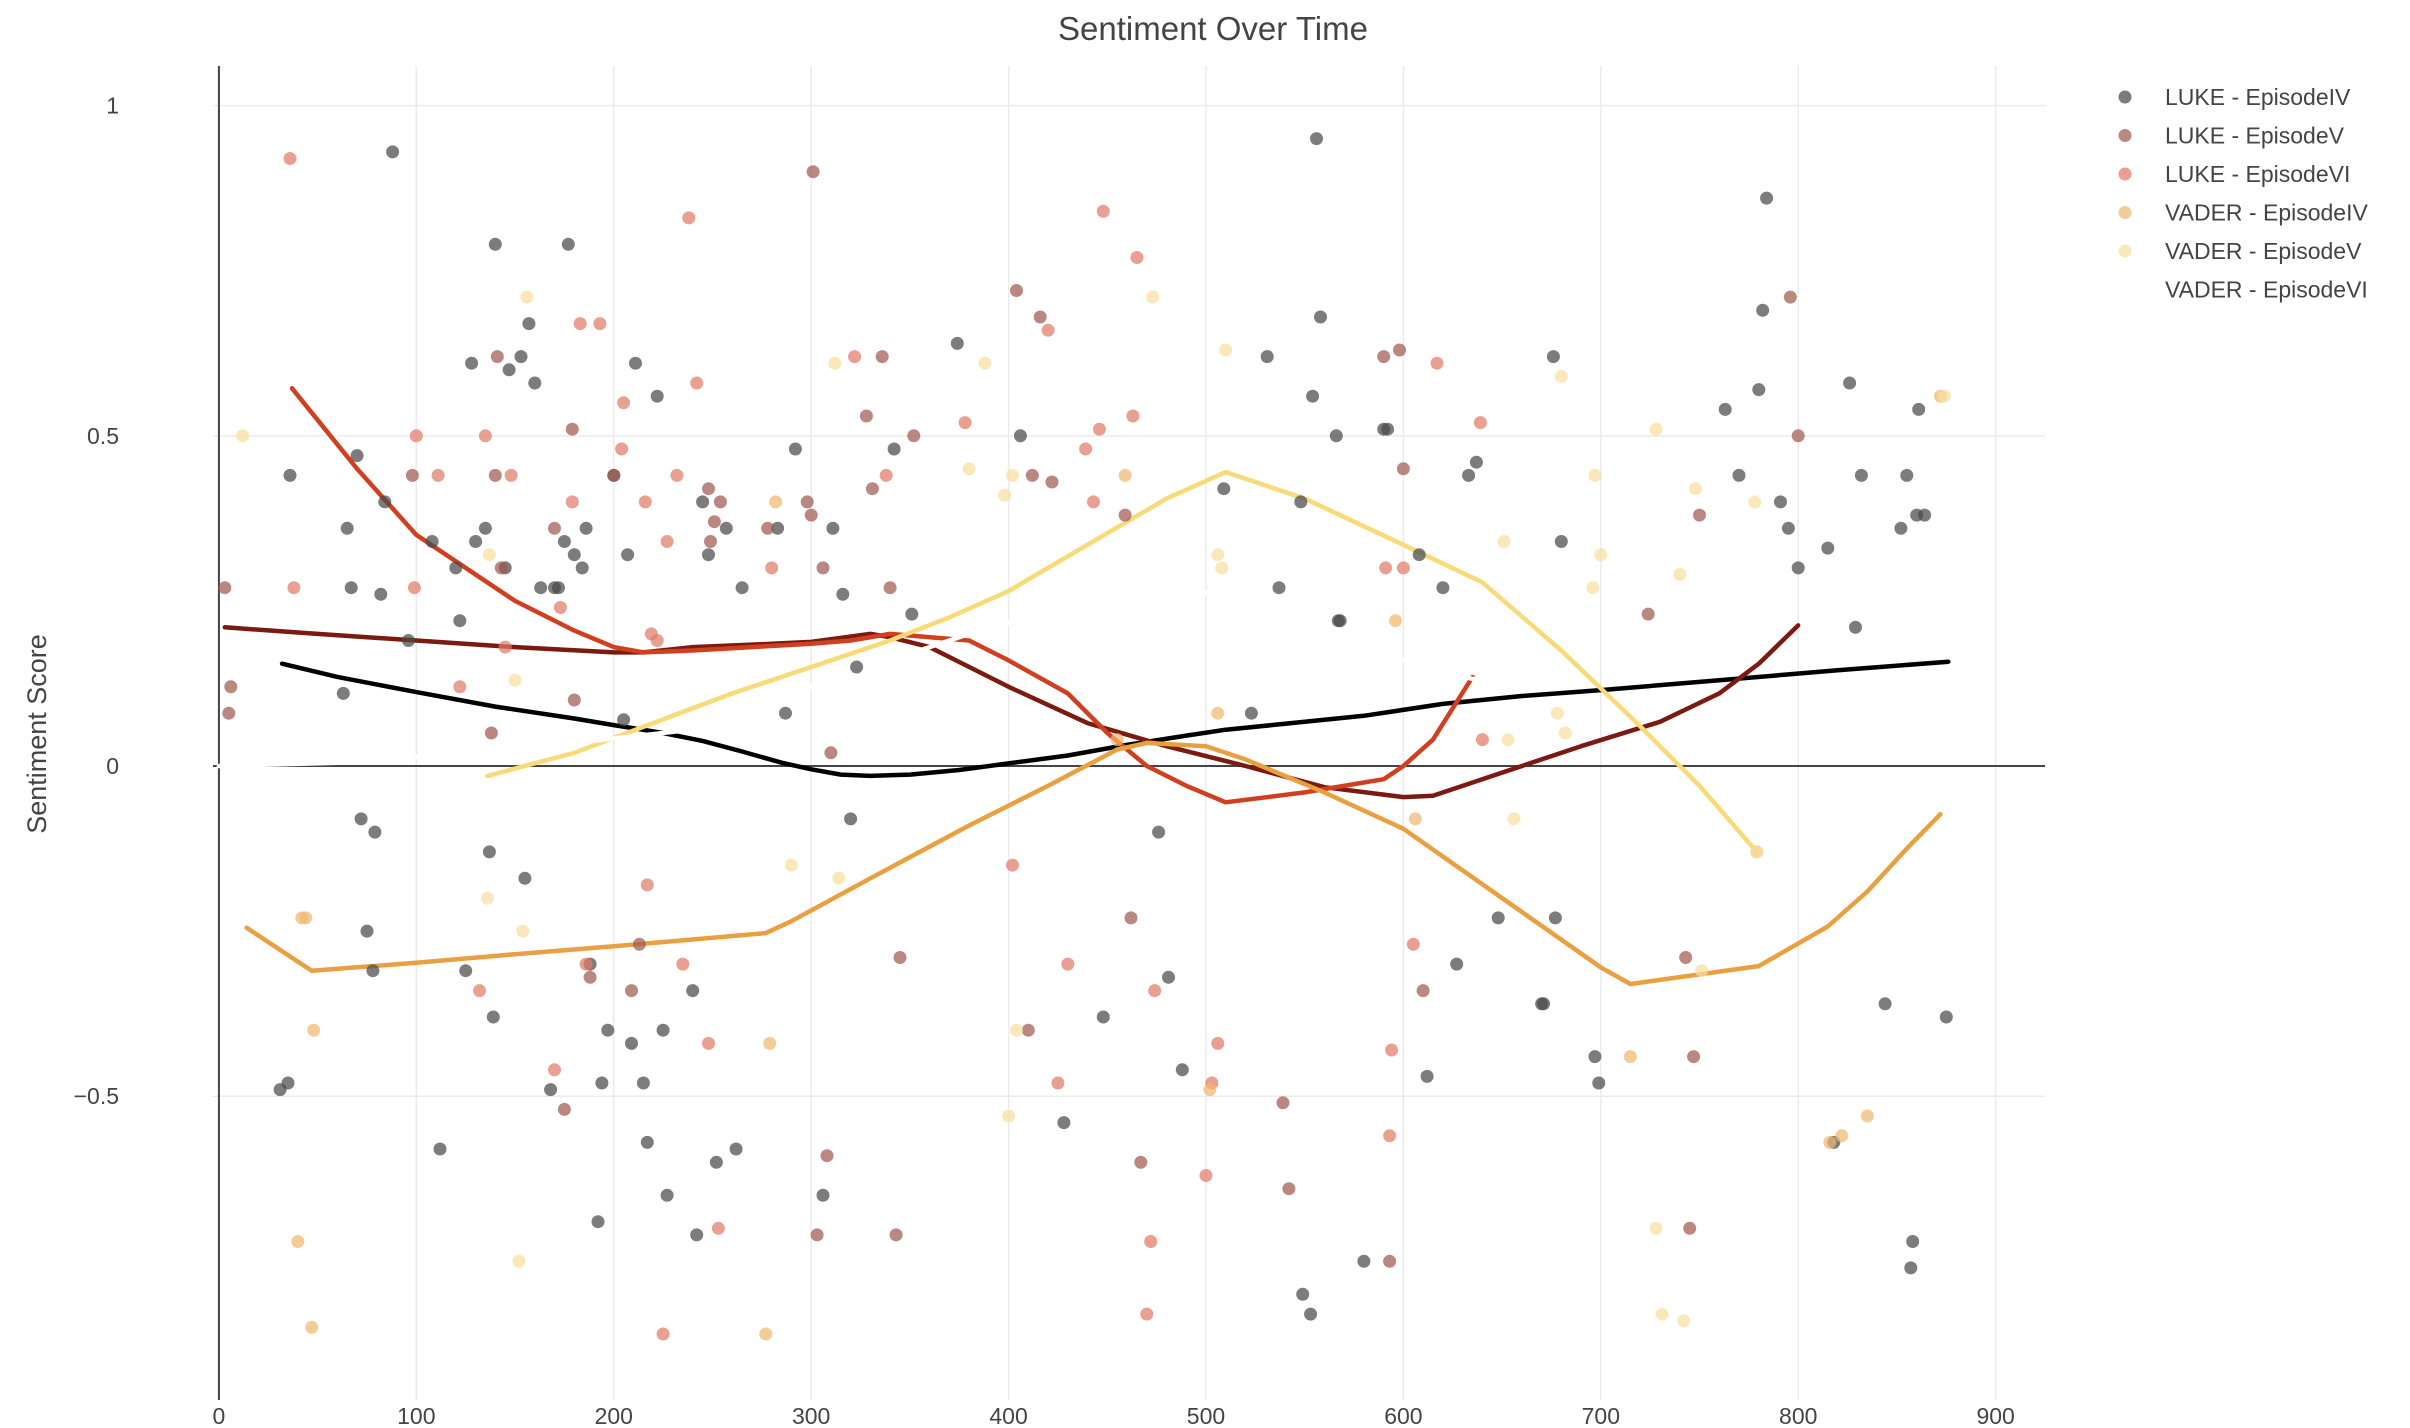  I want to click on legend-item-5: VADER - EpisodeVI, so click(2243, 290).